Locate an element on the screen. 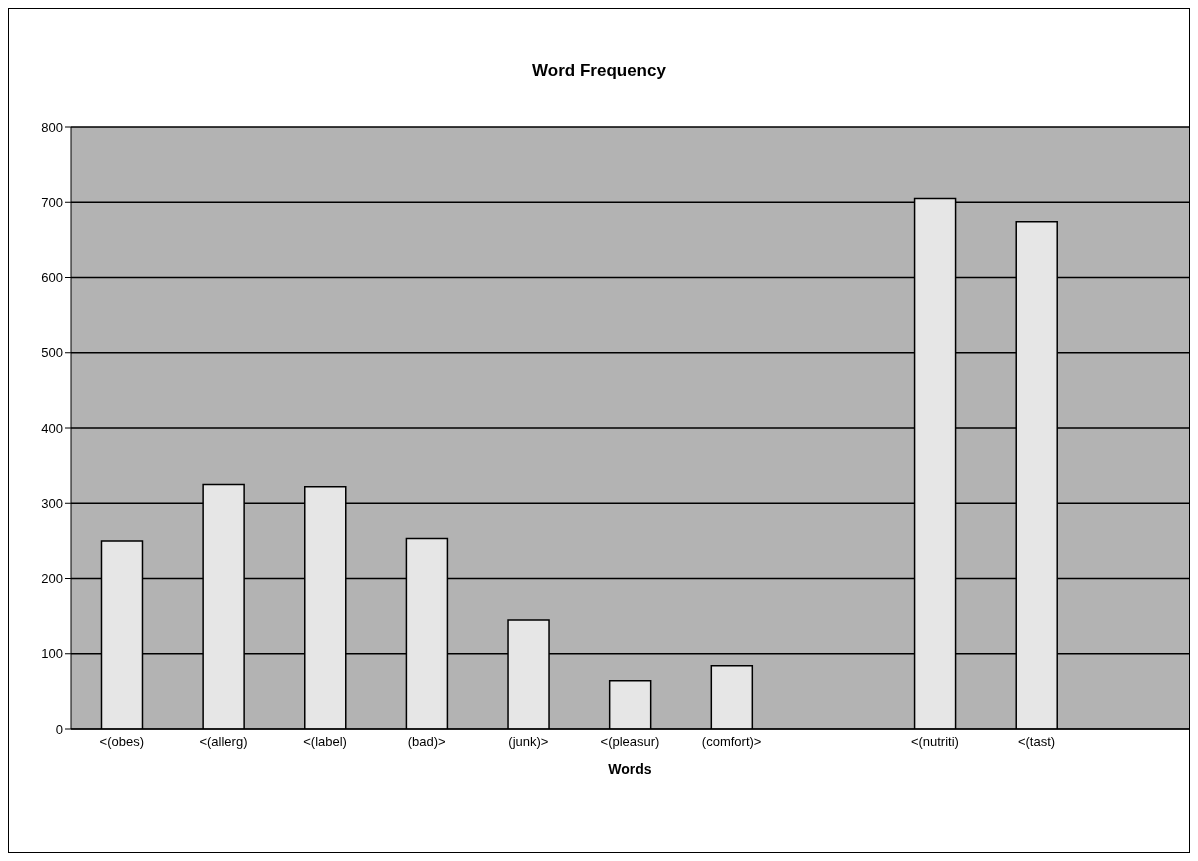 The height and width of the screenshot is (861, 1198). x-tick-label: <(pleasur) is located at coordinates (630, 742).